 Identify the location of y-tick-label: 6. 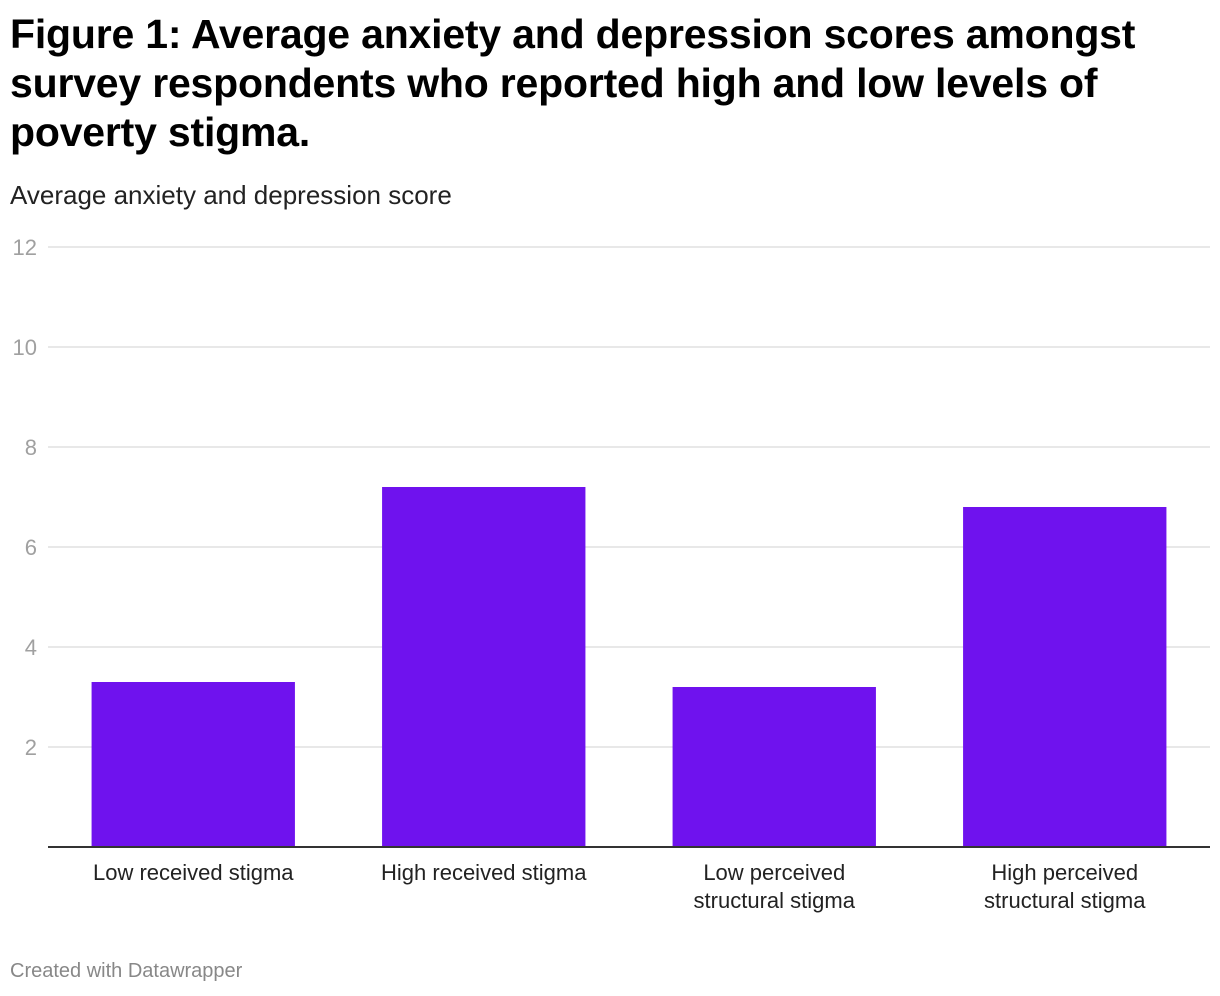
(31, 547).